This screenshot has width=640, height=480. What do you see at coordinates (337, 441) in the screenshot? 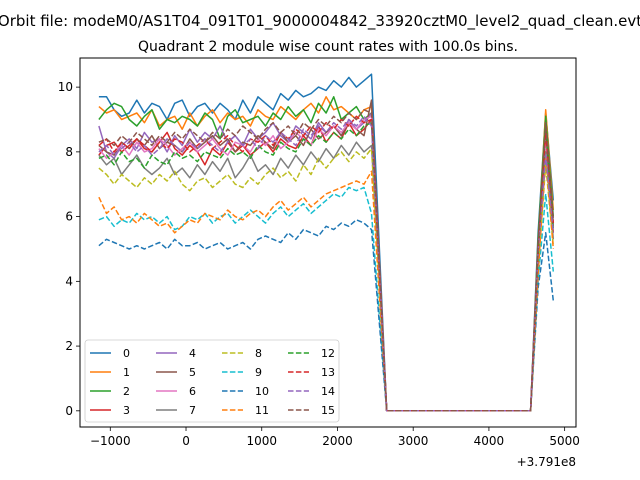
I see `x-tick-label: 2000` at bounding box center [337, 441].